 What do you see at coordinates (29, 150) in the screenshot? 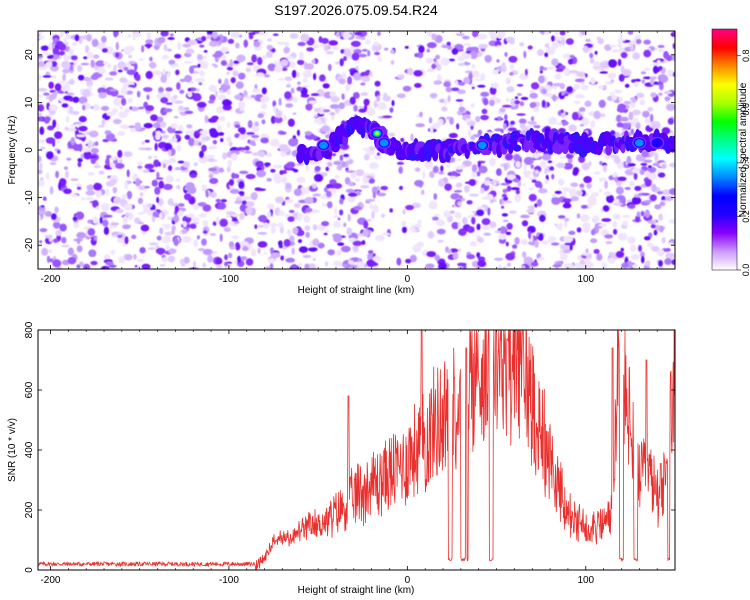
I see `y-tick-label: 0` at bounding box center [29, 150].